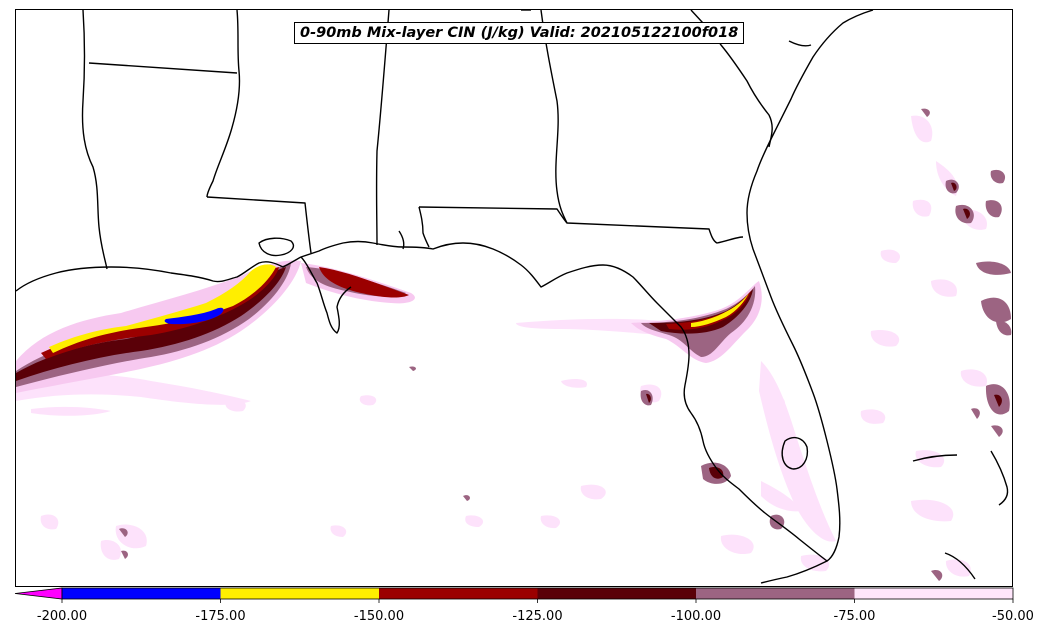  I want to click on cin-band-west-dark, so click(151, 324).